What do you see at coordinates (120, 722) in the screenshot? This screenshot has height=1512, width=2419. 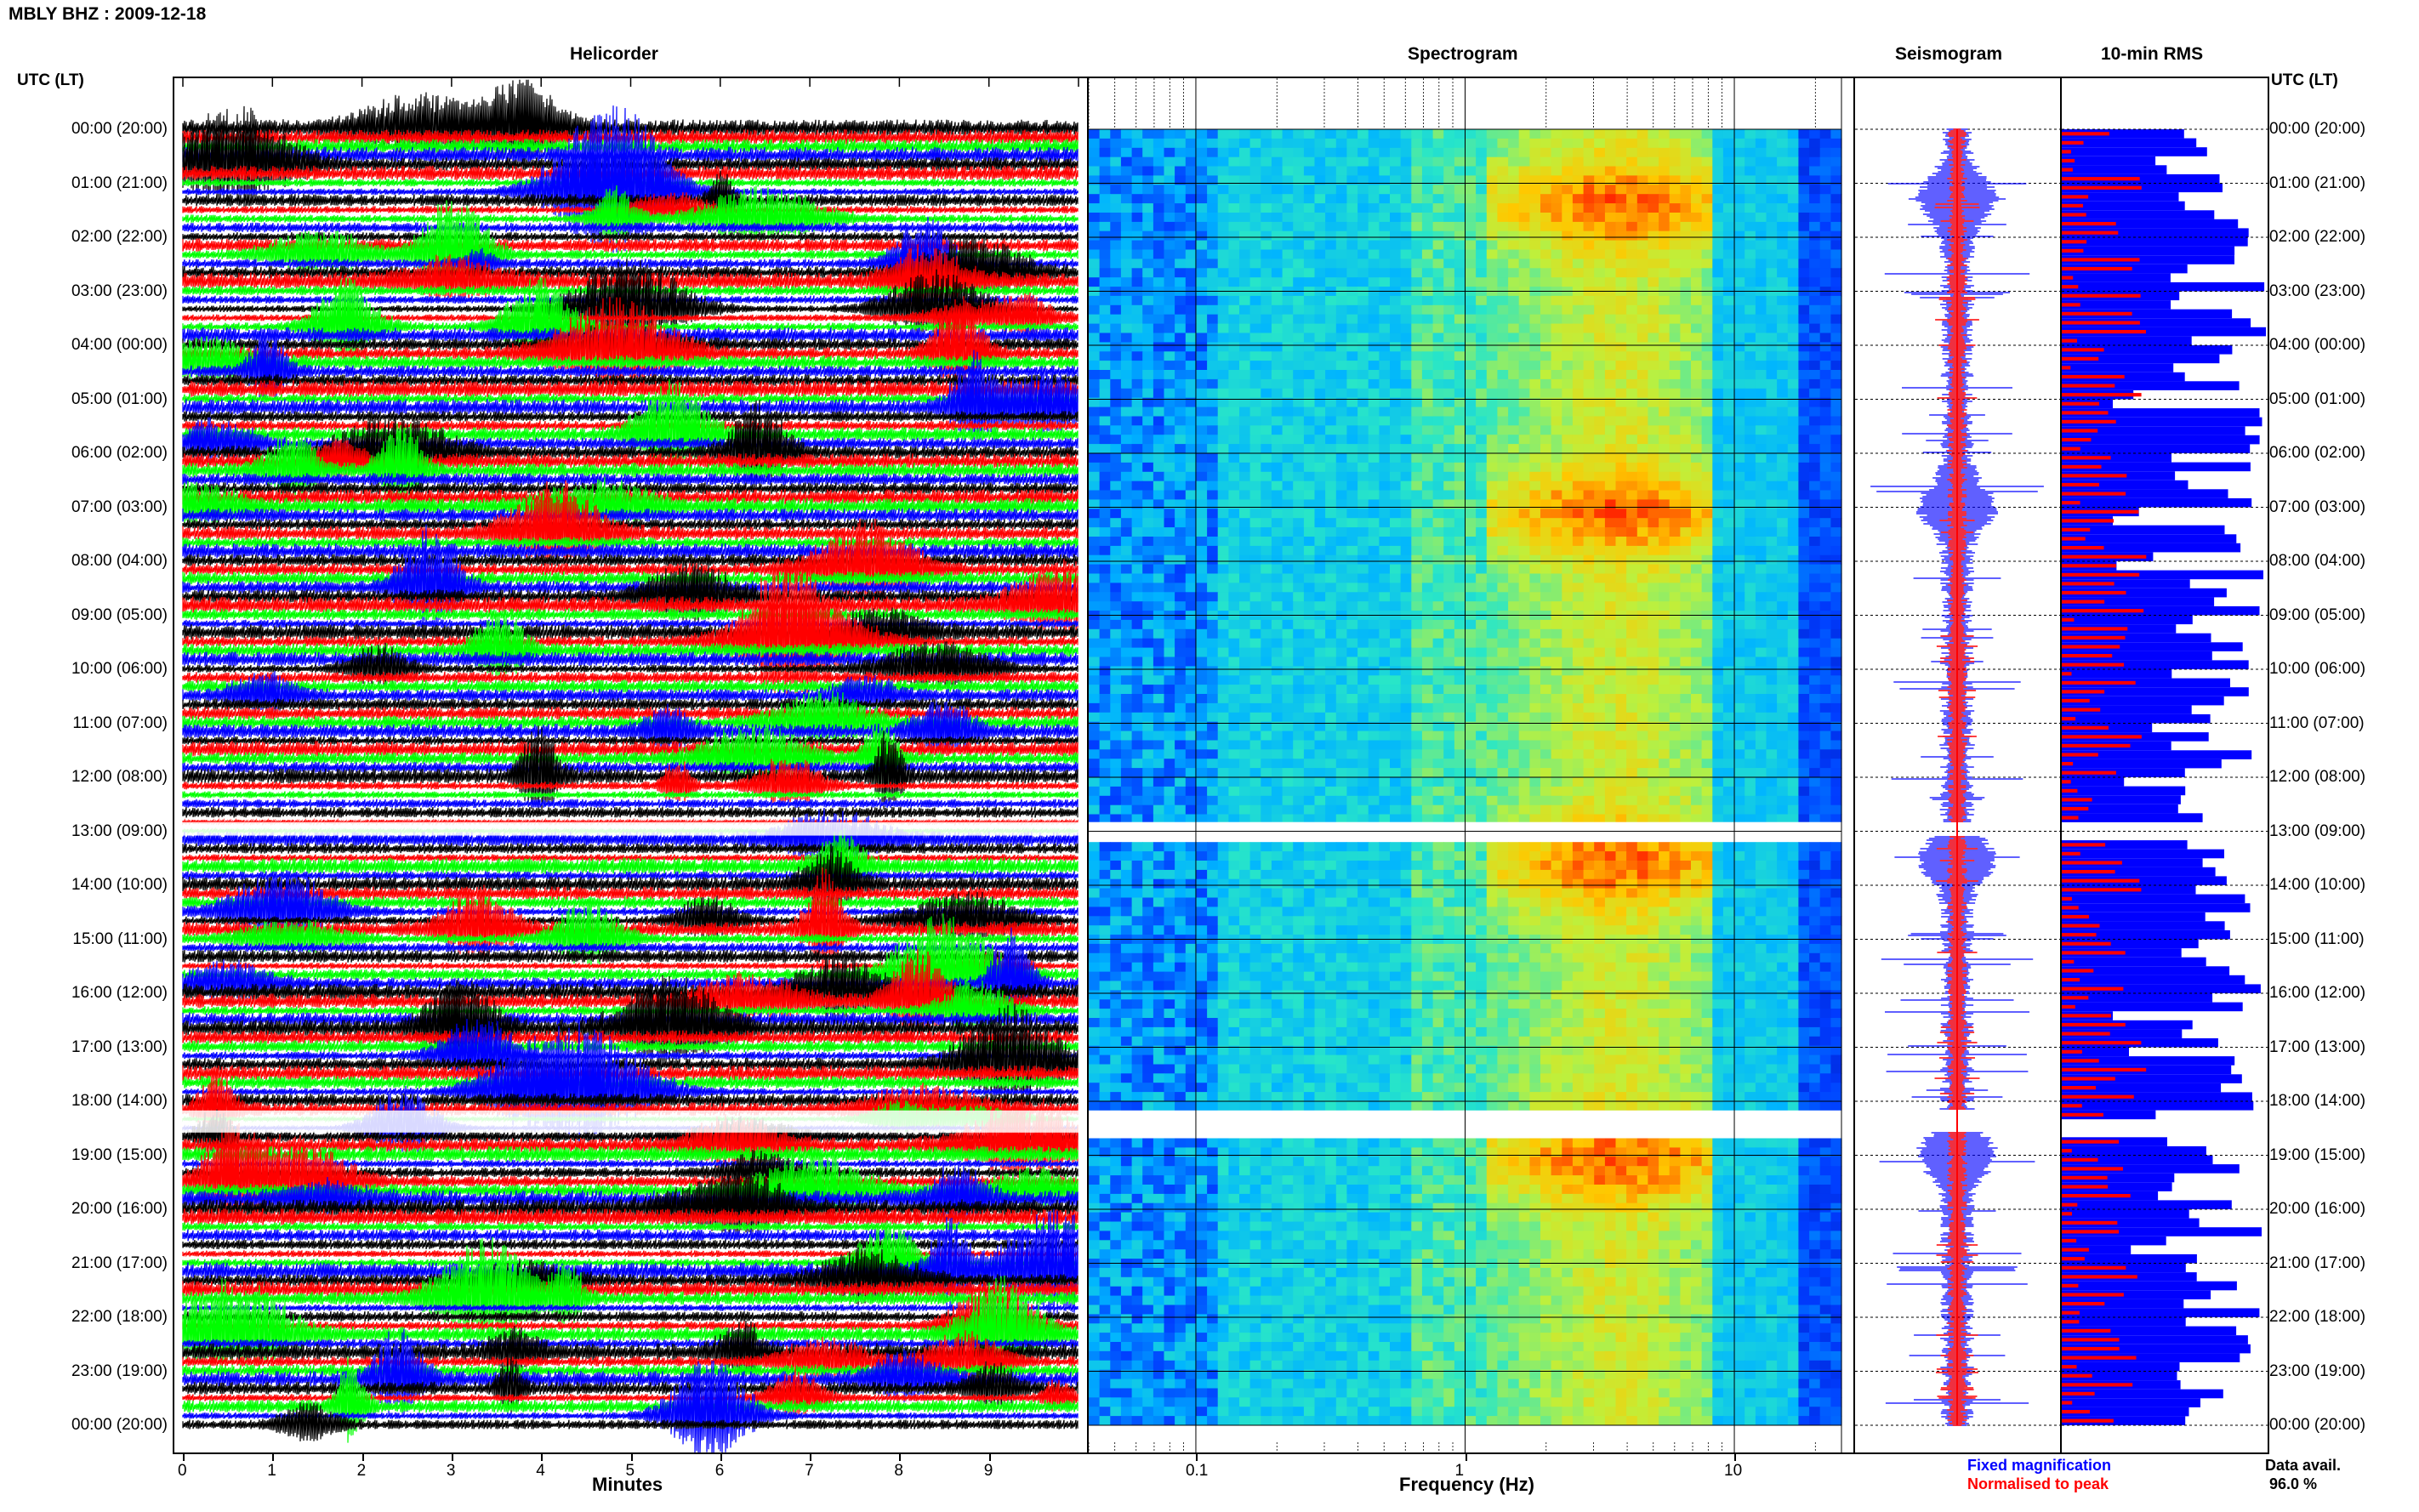 I see `time-label-left: 11:00 (07:00)` at bounding box center [120, 722].